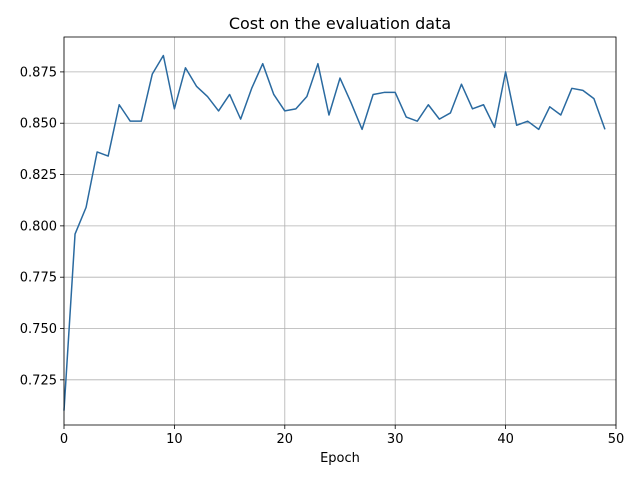 The image size is (640, 480). Describe the element at coordinates (38, 380) in the screenshot. I see `y-tick-label: 0.725` at that location.